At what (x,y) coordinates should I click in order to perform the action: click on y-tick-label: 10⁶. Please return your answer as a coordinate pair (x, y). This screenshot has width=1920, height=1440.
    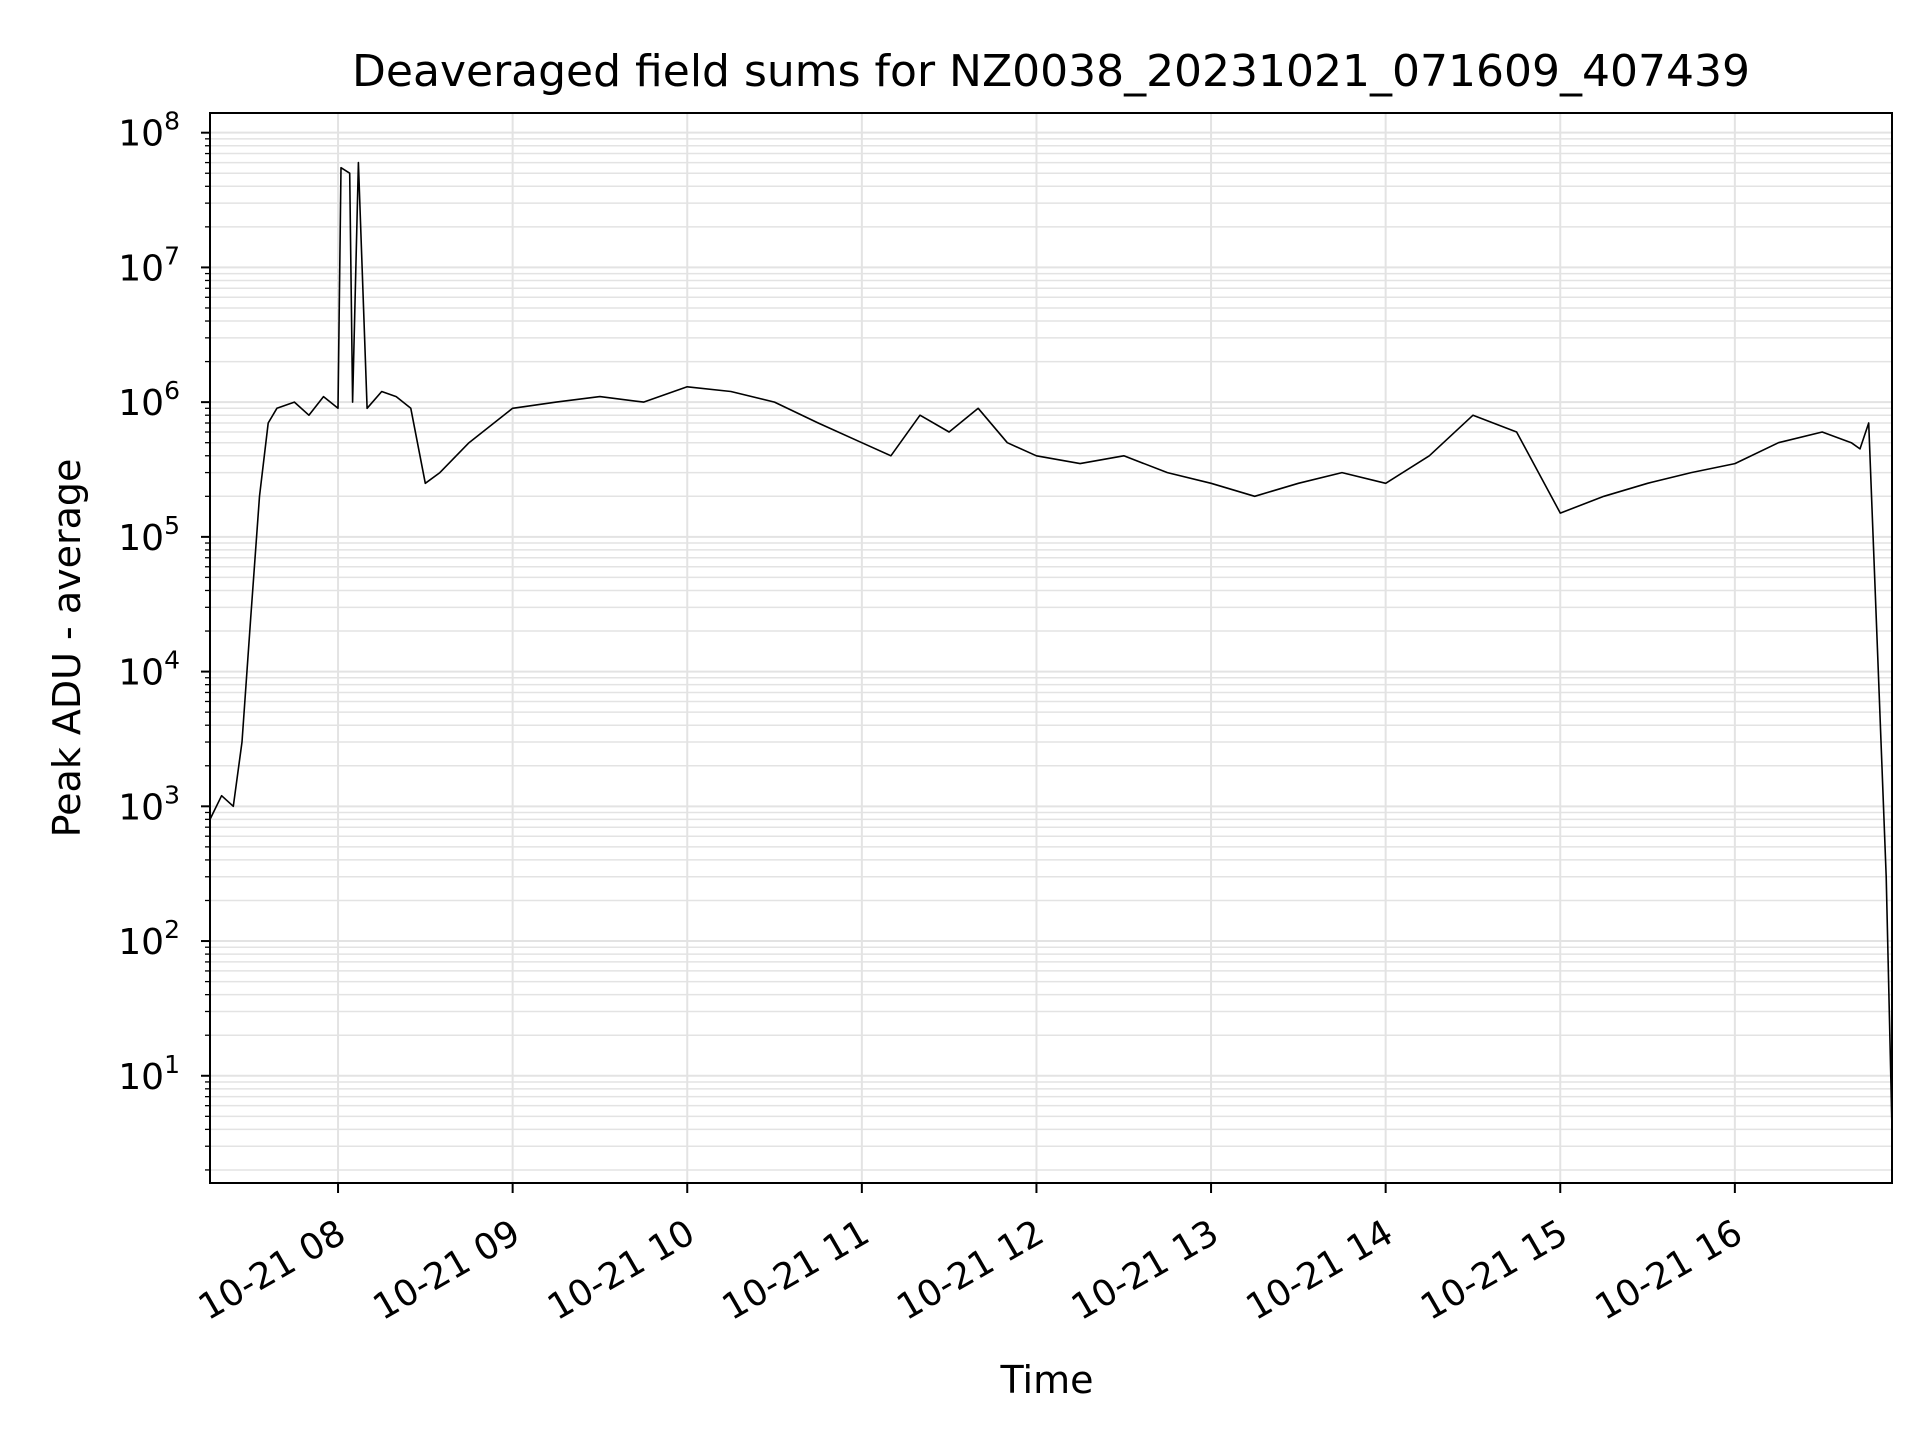
    Looking at the image, I should click on (149, 400).